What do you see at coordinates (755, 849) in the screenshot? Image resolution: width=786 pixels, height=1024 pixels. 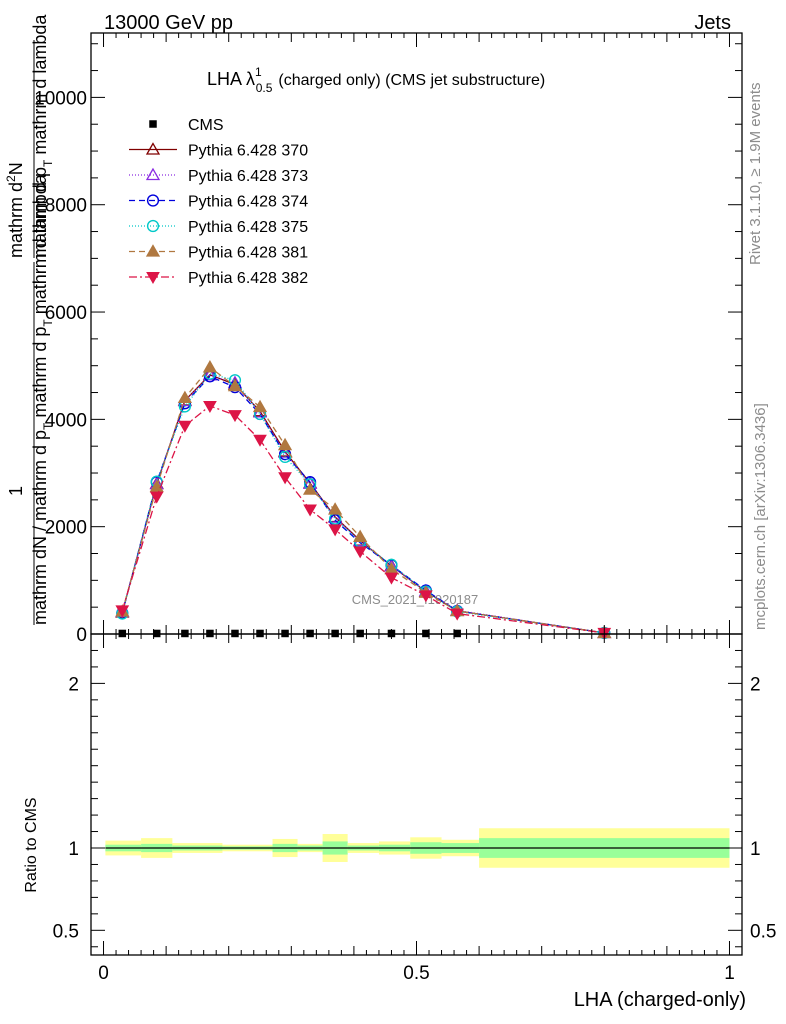 I see `ratio-ytick-label-right-1: 1` at bounding box center [755, 849].